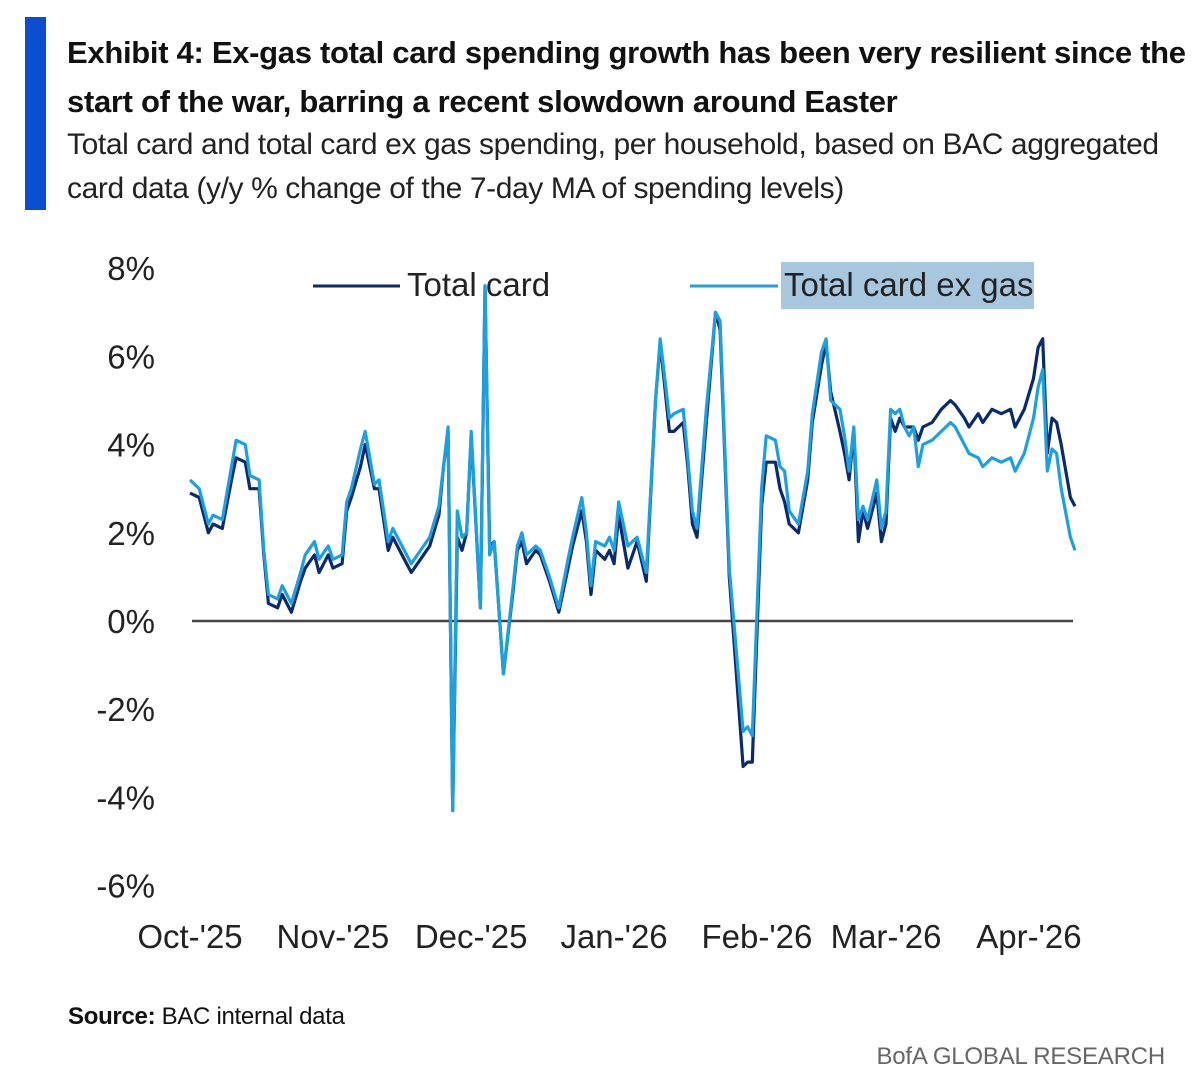 Image resolution: width=1200 pixels, height=1080 pixels. What do you see at coordinates (112, 1016) in the screenshot?
I see `source-label: Source:` at bounding box center [112, 1016].